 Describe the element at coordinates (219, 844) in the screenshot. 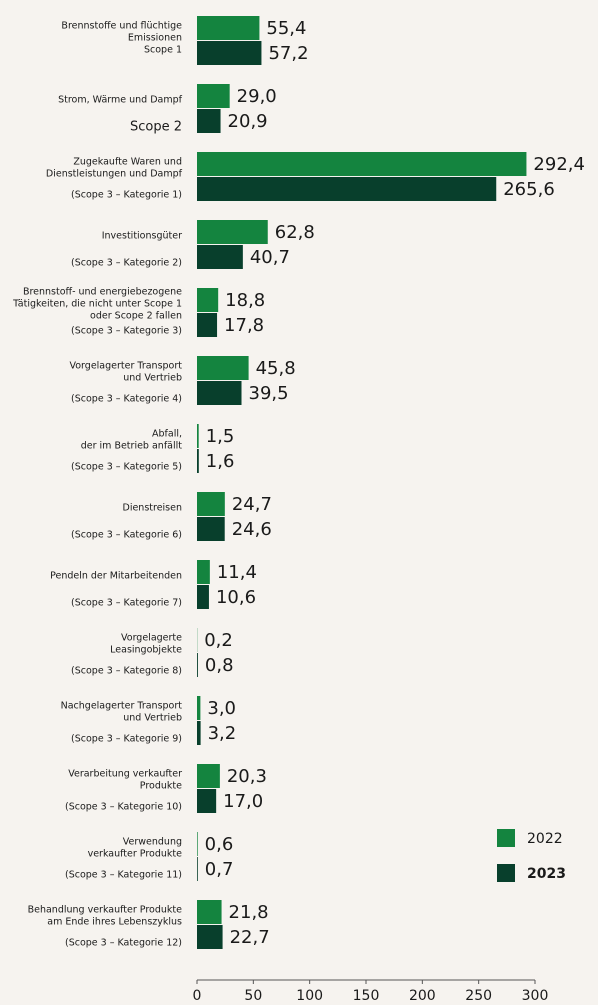

I see `value-label: 0,6` at that location.